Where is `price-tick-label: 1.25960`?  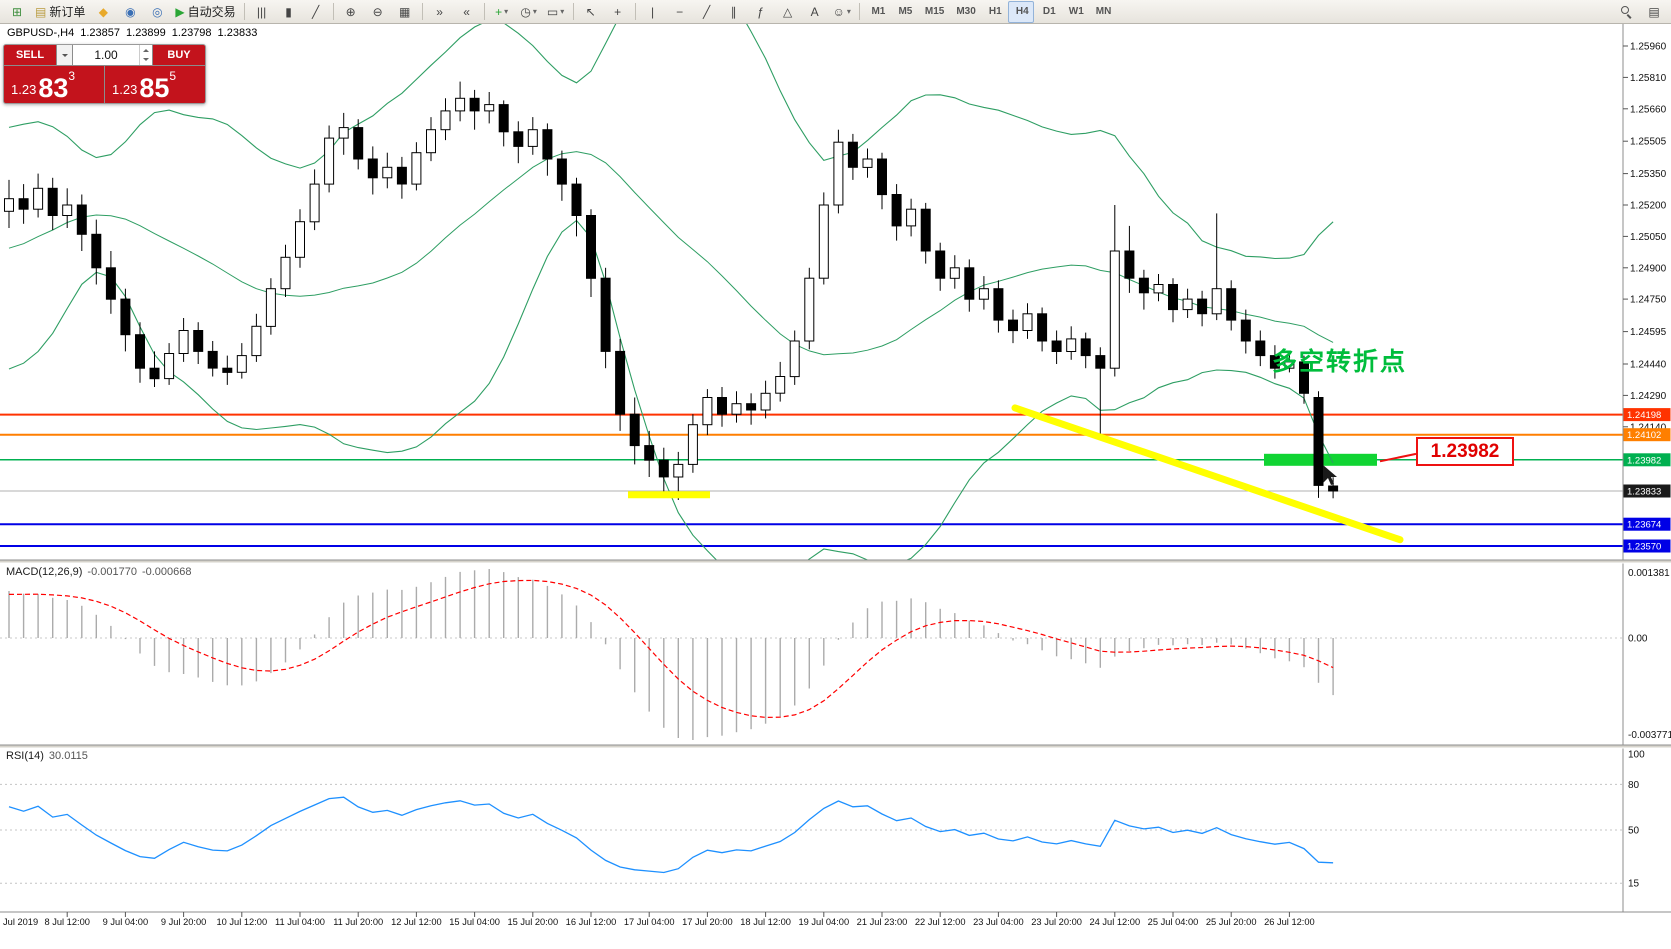 price-tick-label: 1.25960 is located at coordinates (1648, 47).